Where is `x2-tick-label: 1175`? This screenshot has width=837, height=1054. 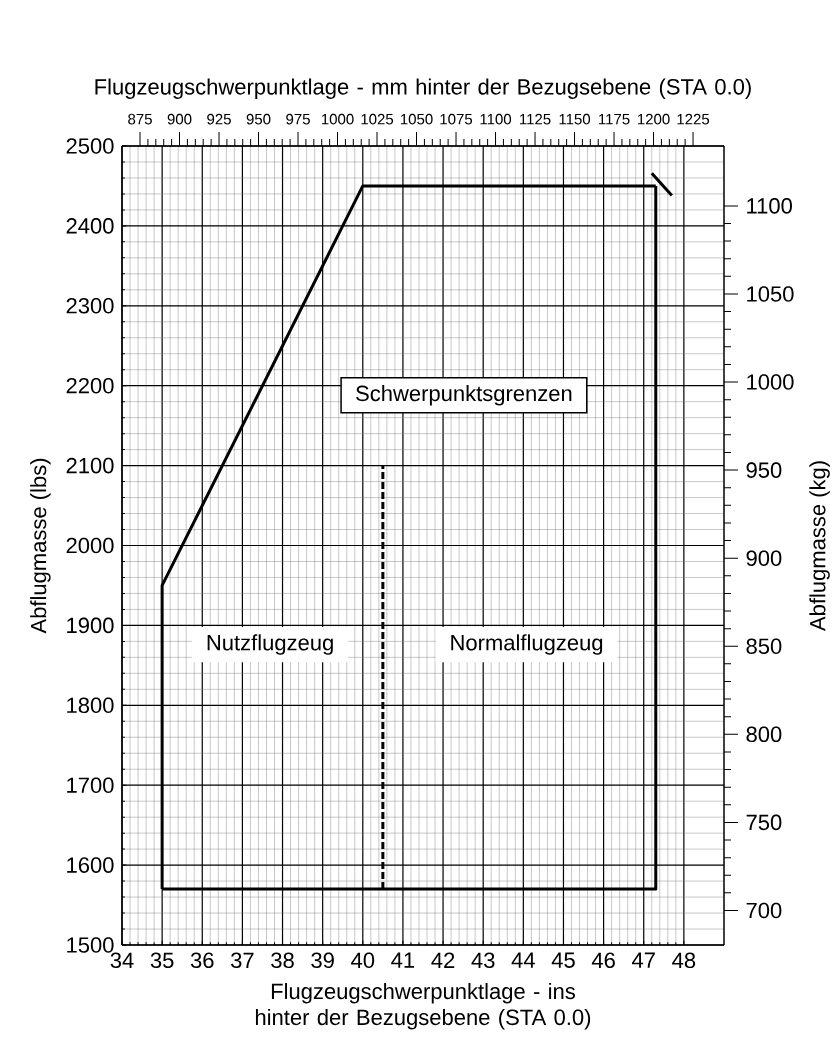 x2-tick-label: 1175 is located at coordinates (614, 119).